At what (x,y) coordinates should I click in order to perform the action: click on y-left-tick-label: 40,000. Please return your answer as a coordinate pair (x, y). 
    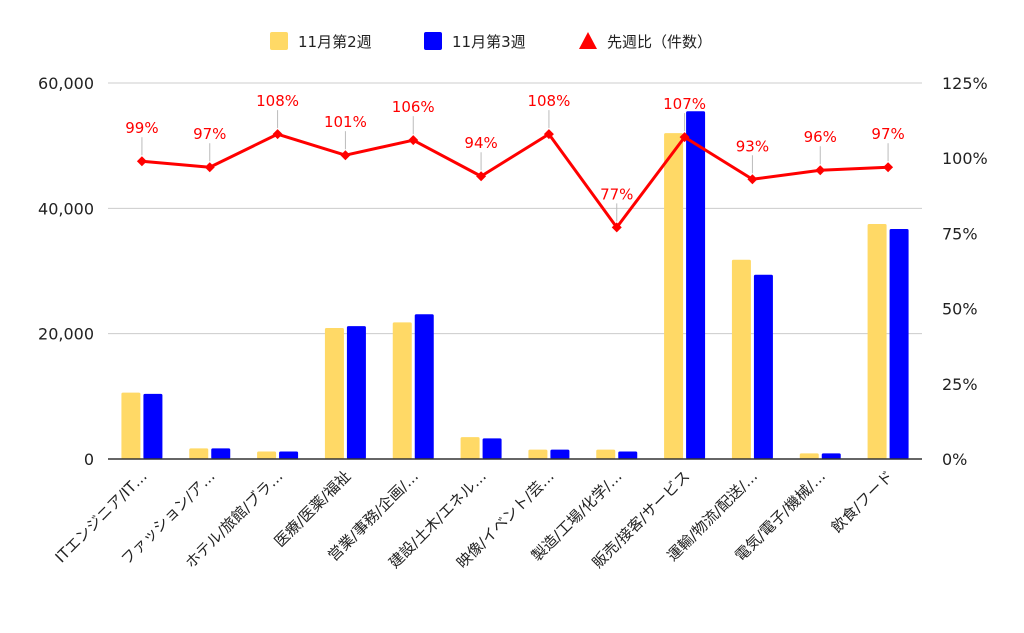
    Looking at the image, I should click on (66, 208).